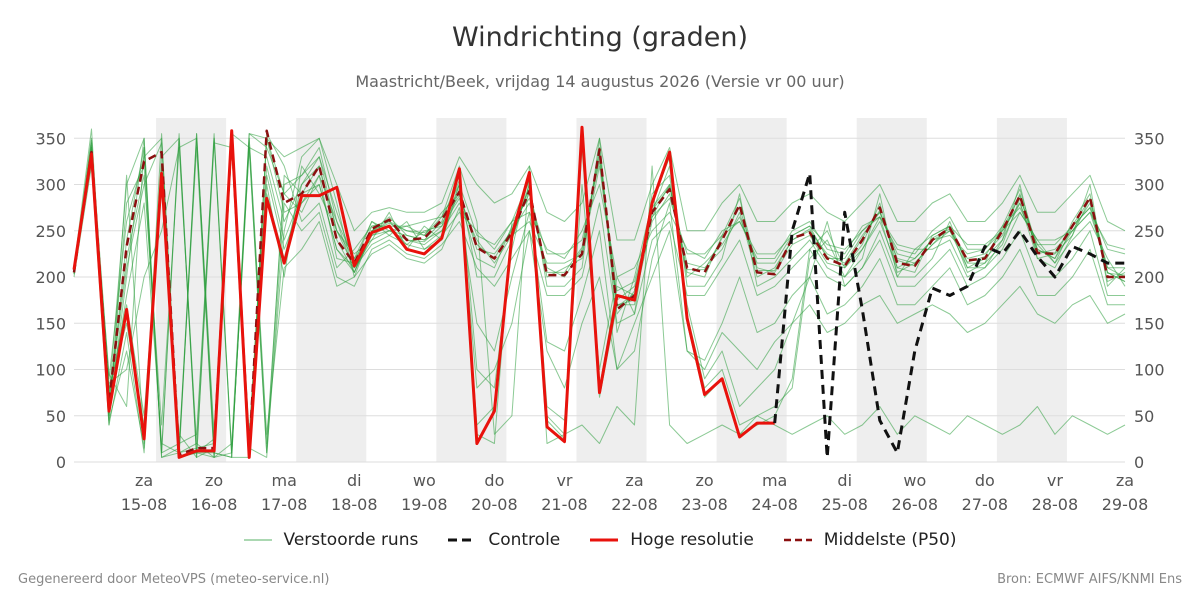  What do you see at coordinates (284, 504) in the screenshot?
I see `x-tick-date: 17-08` at bounding box center [284, 504].